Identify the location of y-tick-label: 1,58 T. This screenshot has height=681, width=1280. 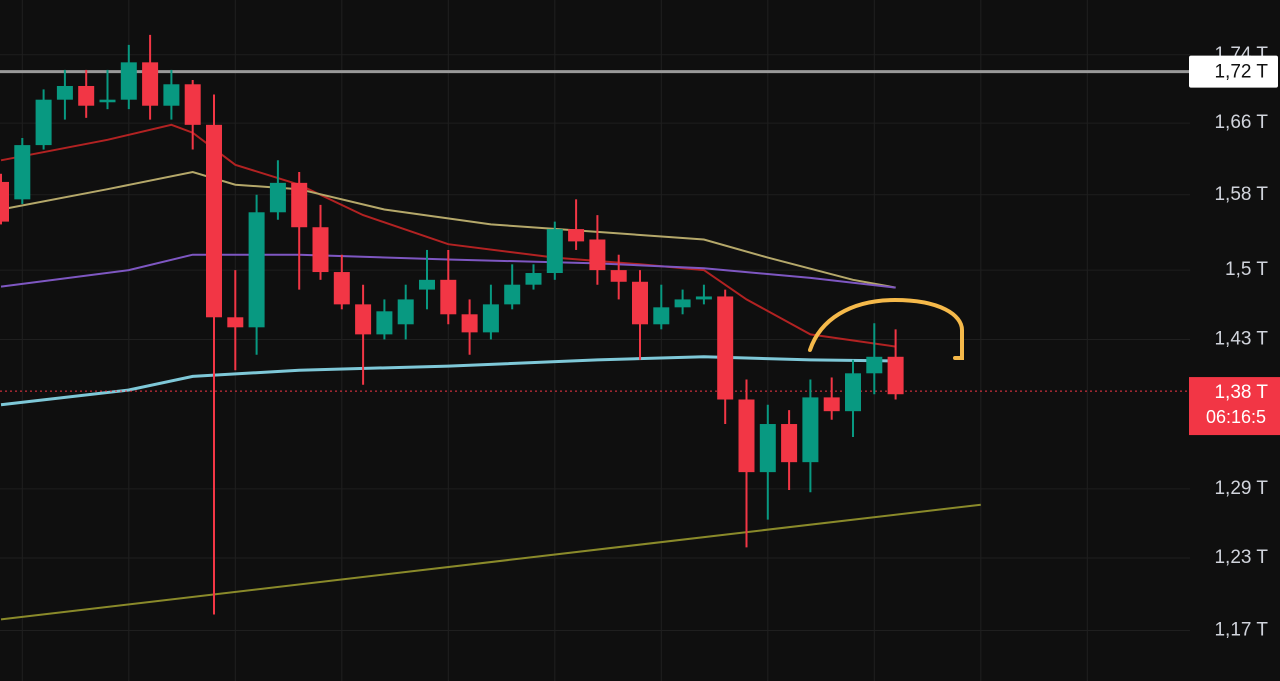
(1241, 194).